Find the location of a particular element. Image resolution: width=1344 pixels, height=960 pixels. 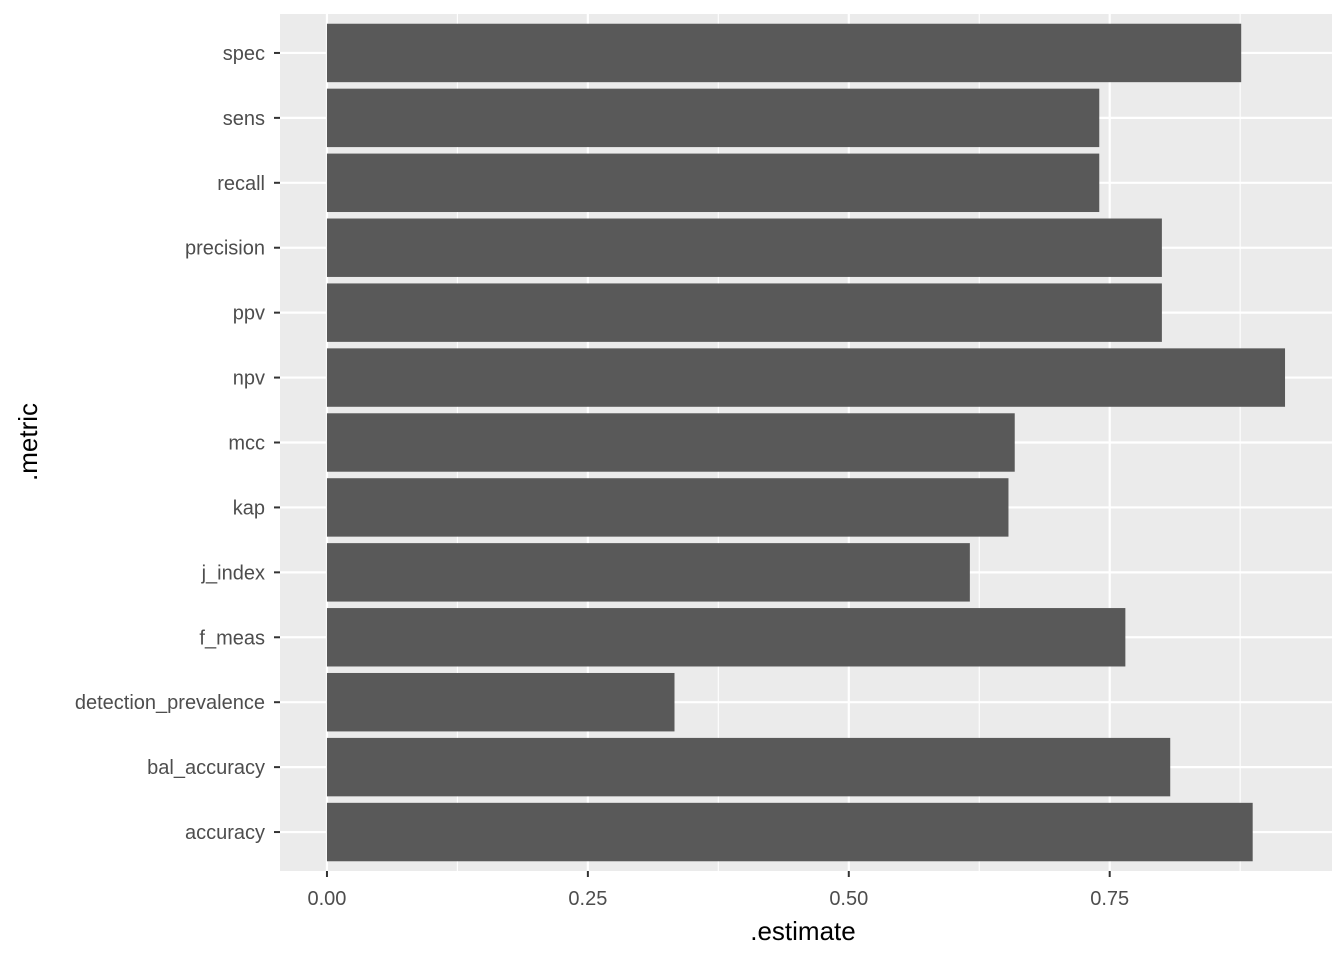

x-tick-label: 0.00 is located at coordinates (326, 899).